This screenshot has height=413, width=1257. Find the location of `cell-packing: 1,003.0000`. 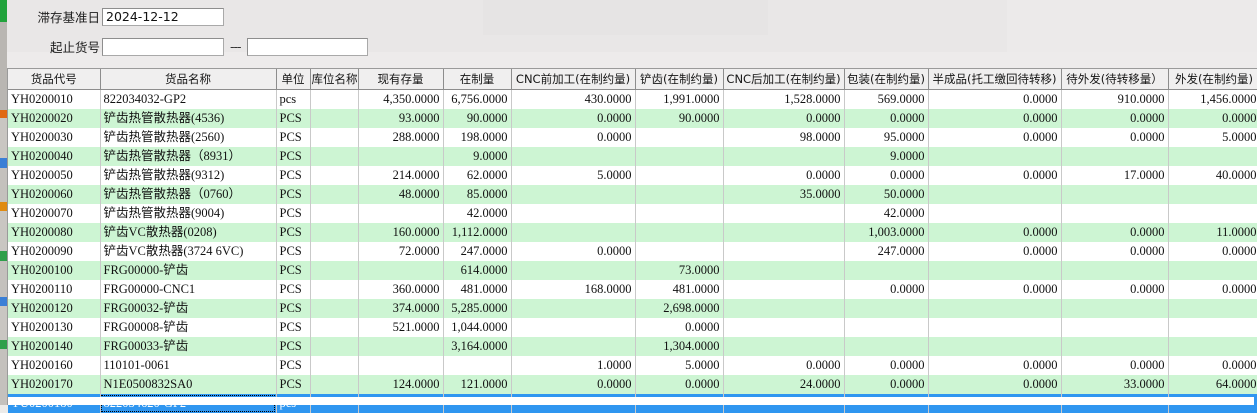

cell-packing: 1,003.0000 is located at coordinates (886, 232).